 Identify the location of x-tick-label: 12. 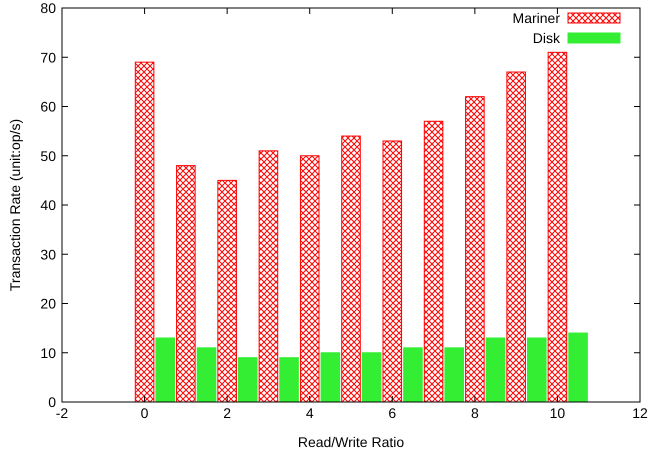
(640, 413).